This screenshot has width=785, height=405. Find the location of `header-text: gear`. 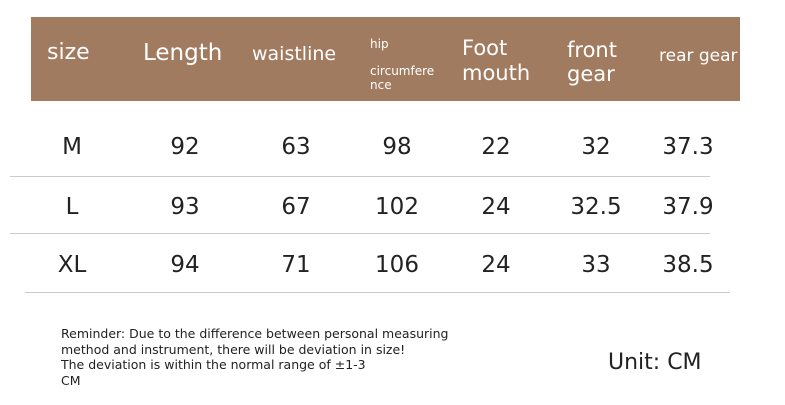

header-text: gear is located at coordinates (591, 74).